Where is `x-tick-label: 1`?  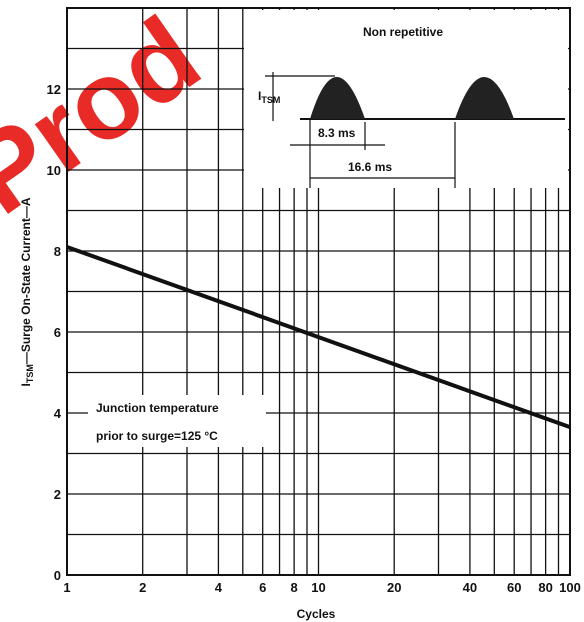 x-tick-label: 1 is located at coordinates (66, 587).